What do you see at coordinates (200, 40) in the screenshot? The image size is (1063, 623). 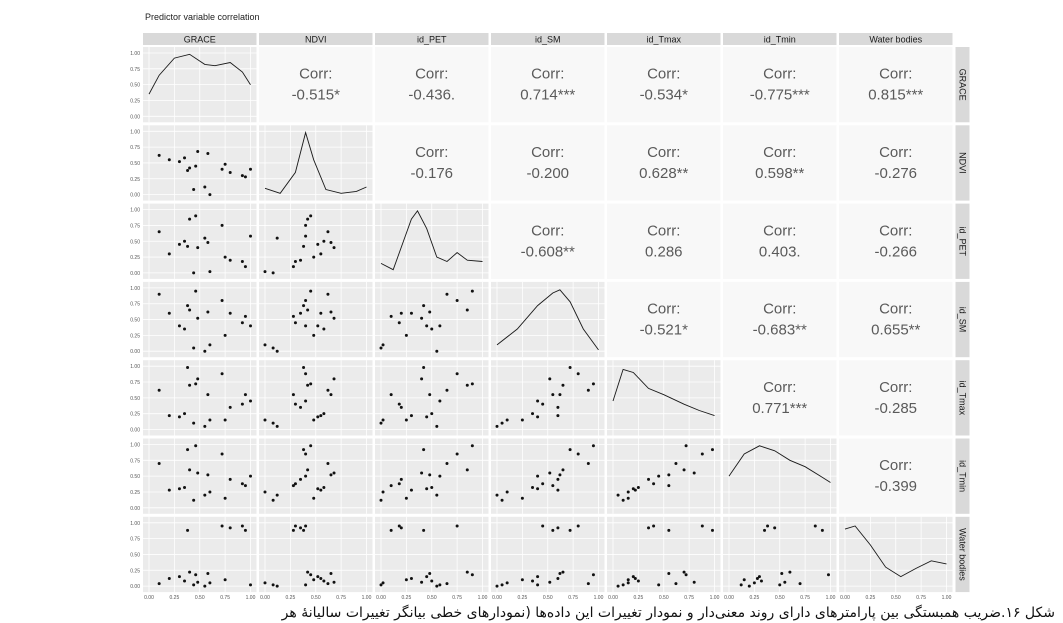 I see `column-header-0: GRACE` at bounding box center [200, 40].